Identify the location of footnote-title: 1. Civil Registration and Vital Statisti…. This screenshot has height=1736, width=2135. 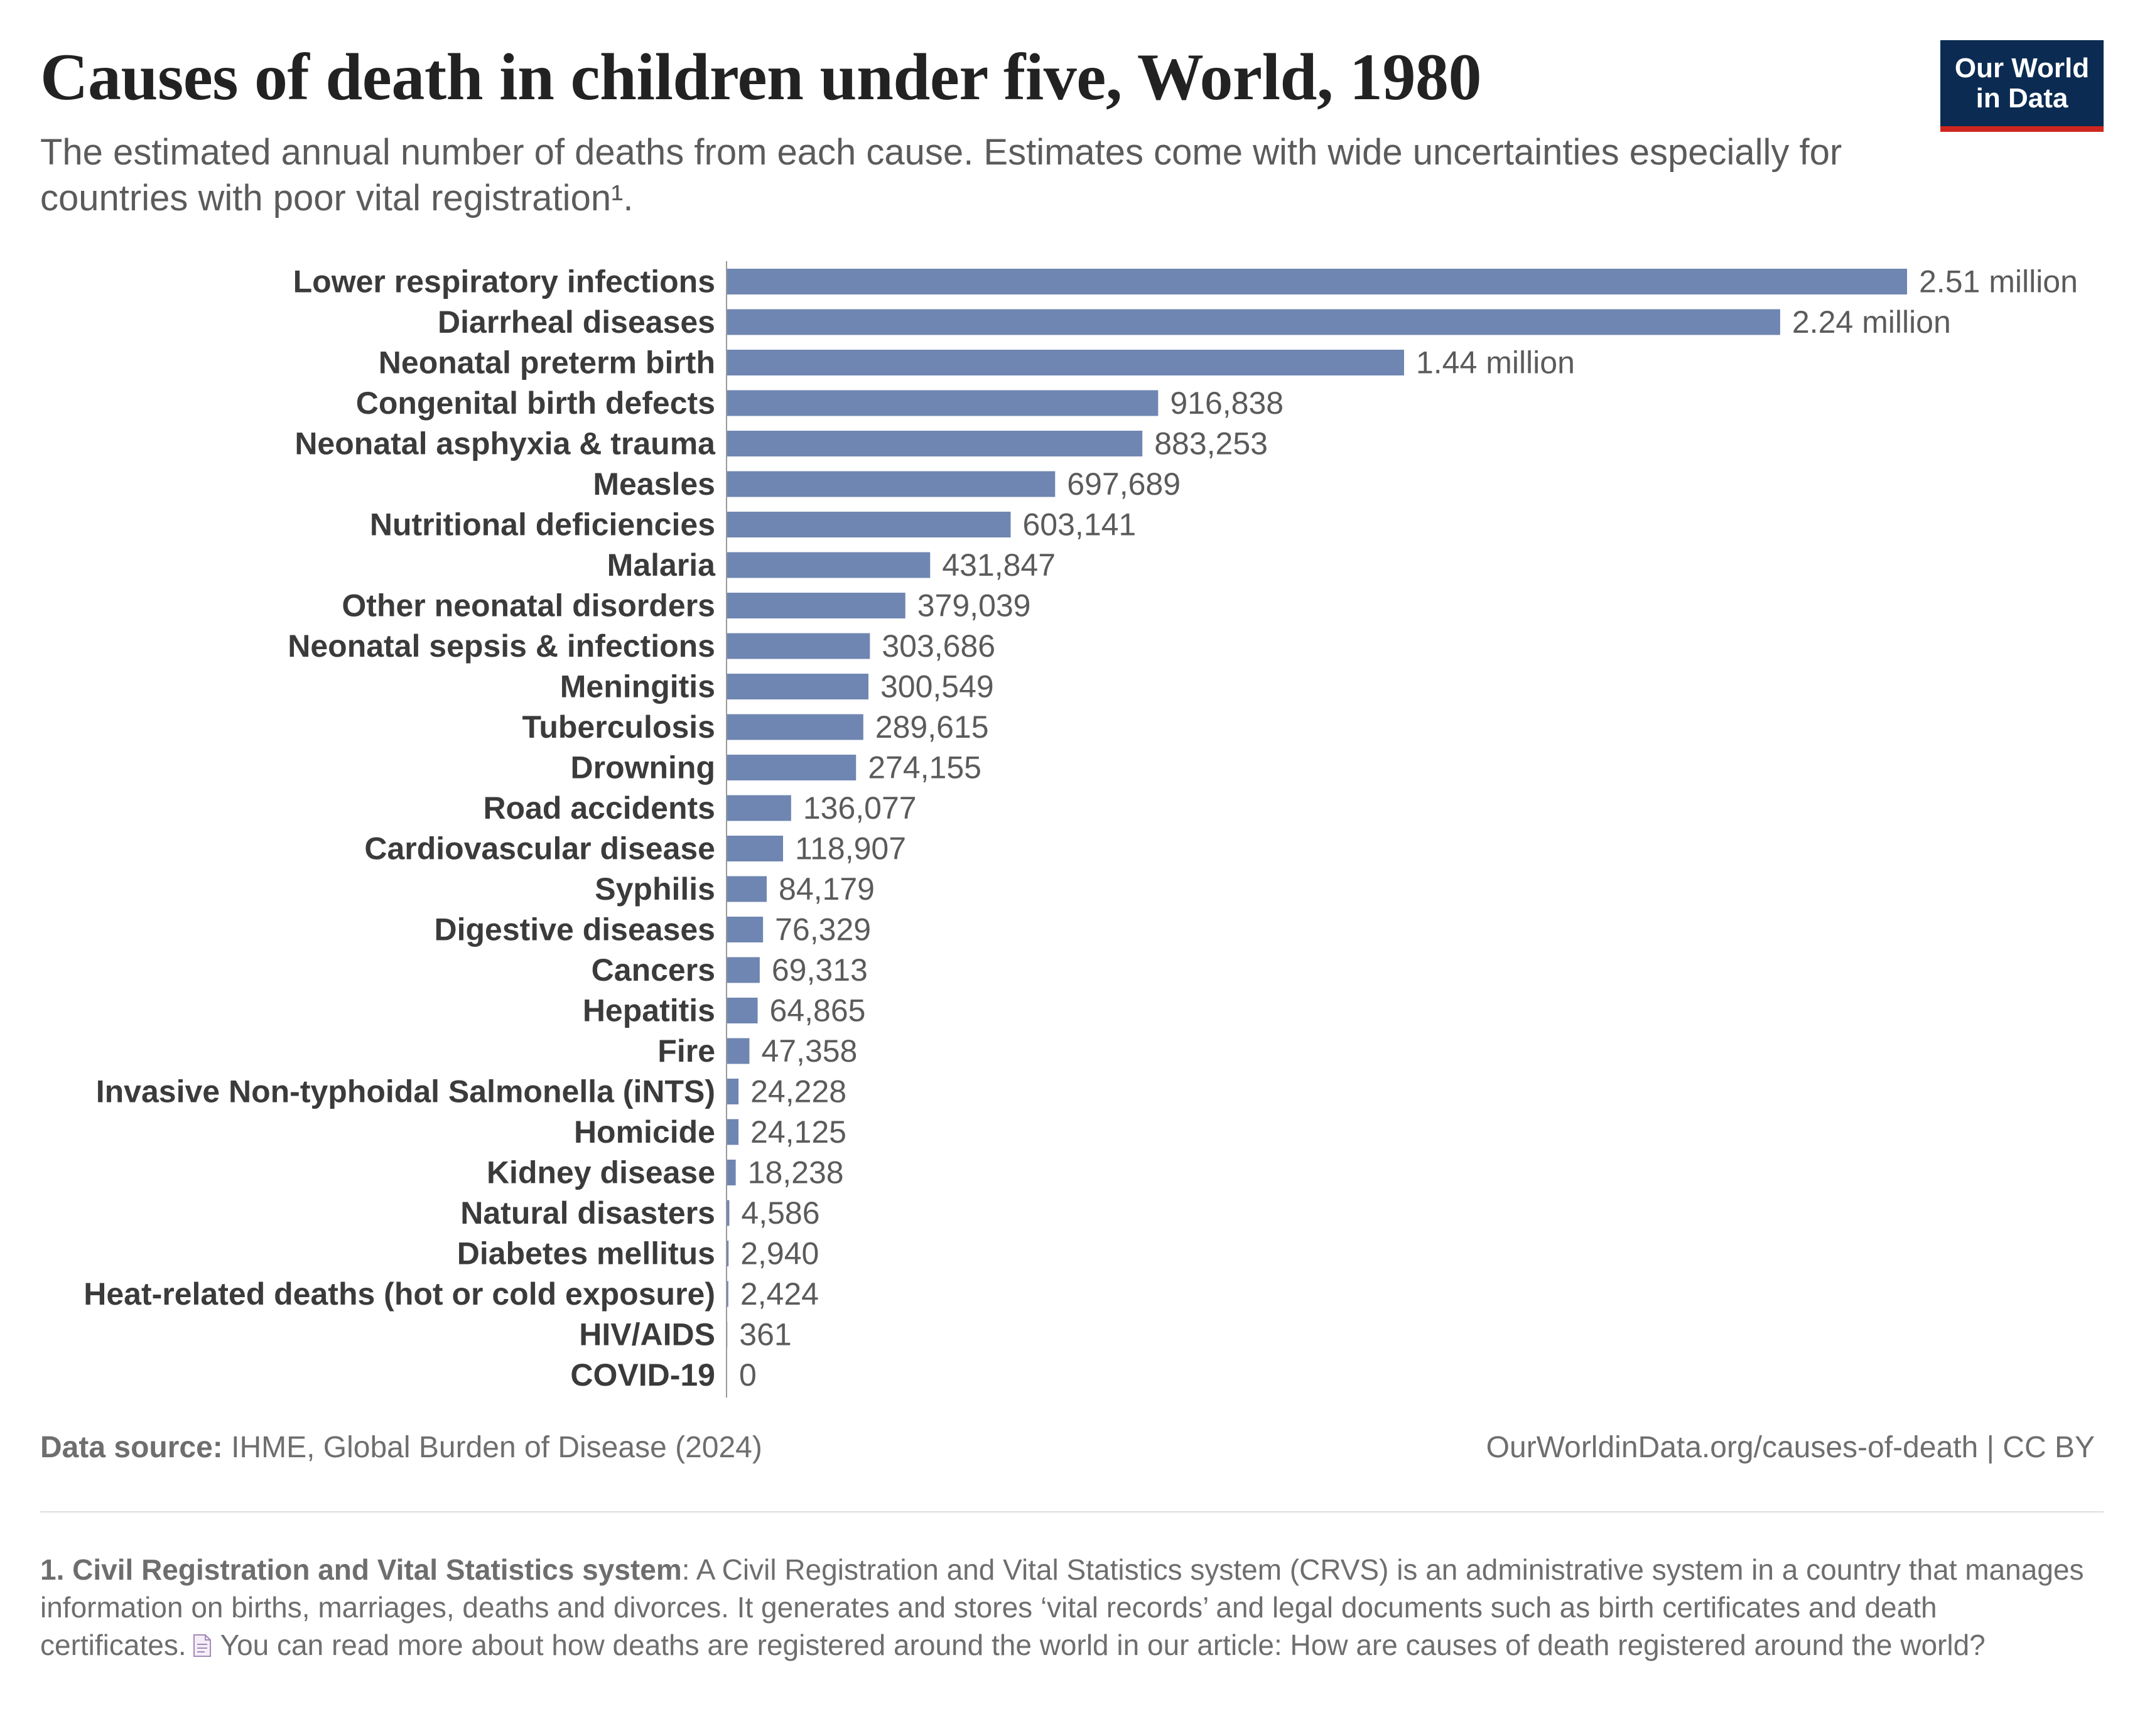
(361, 1569).